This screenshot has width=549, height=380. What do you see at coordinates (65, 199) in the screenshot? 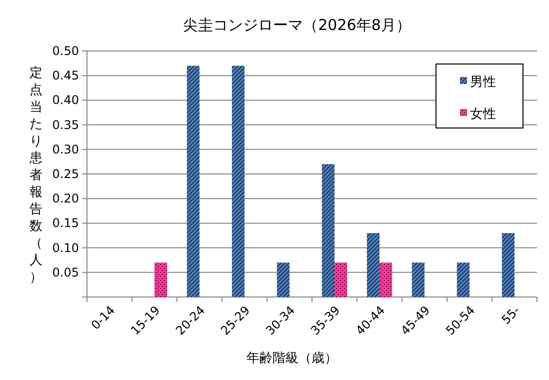
I see `ytick: 0.20` at bounding box center [65, 199].